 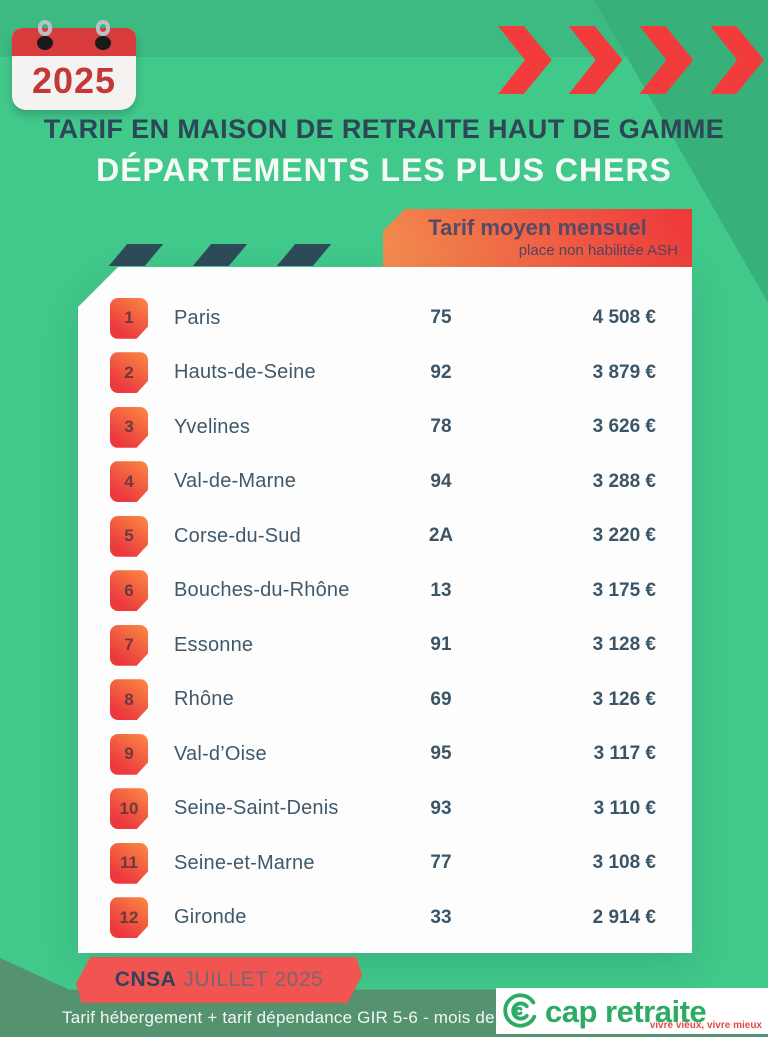 What do you see at coordinates (385, 318) in the screenshot?
I see `table-row: 1 Paris 75 4 508 €` at bounding box center [385, 318].